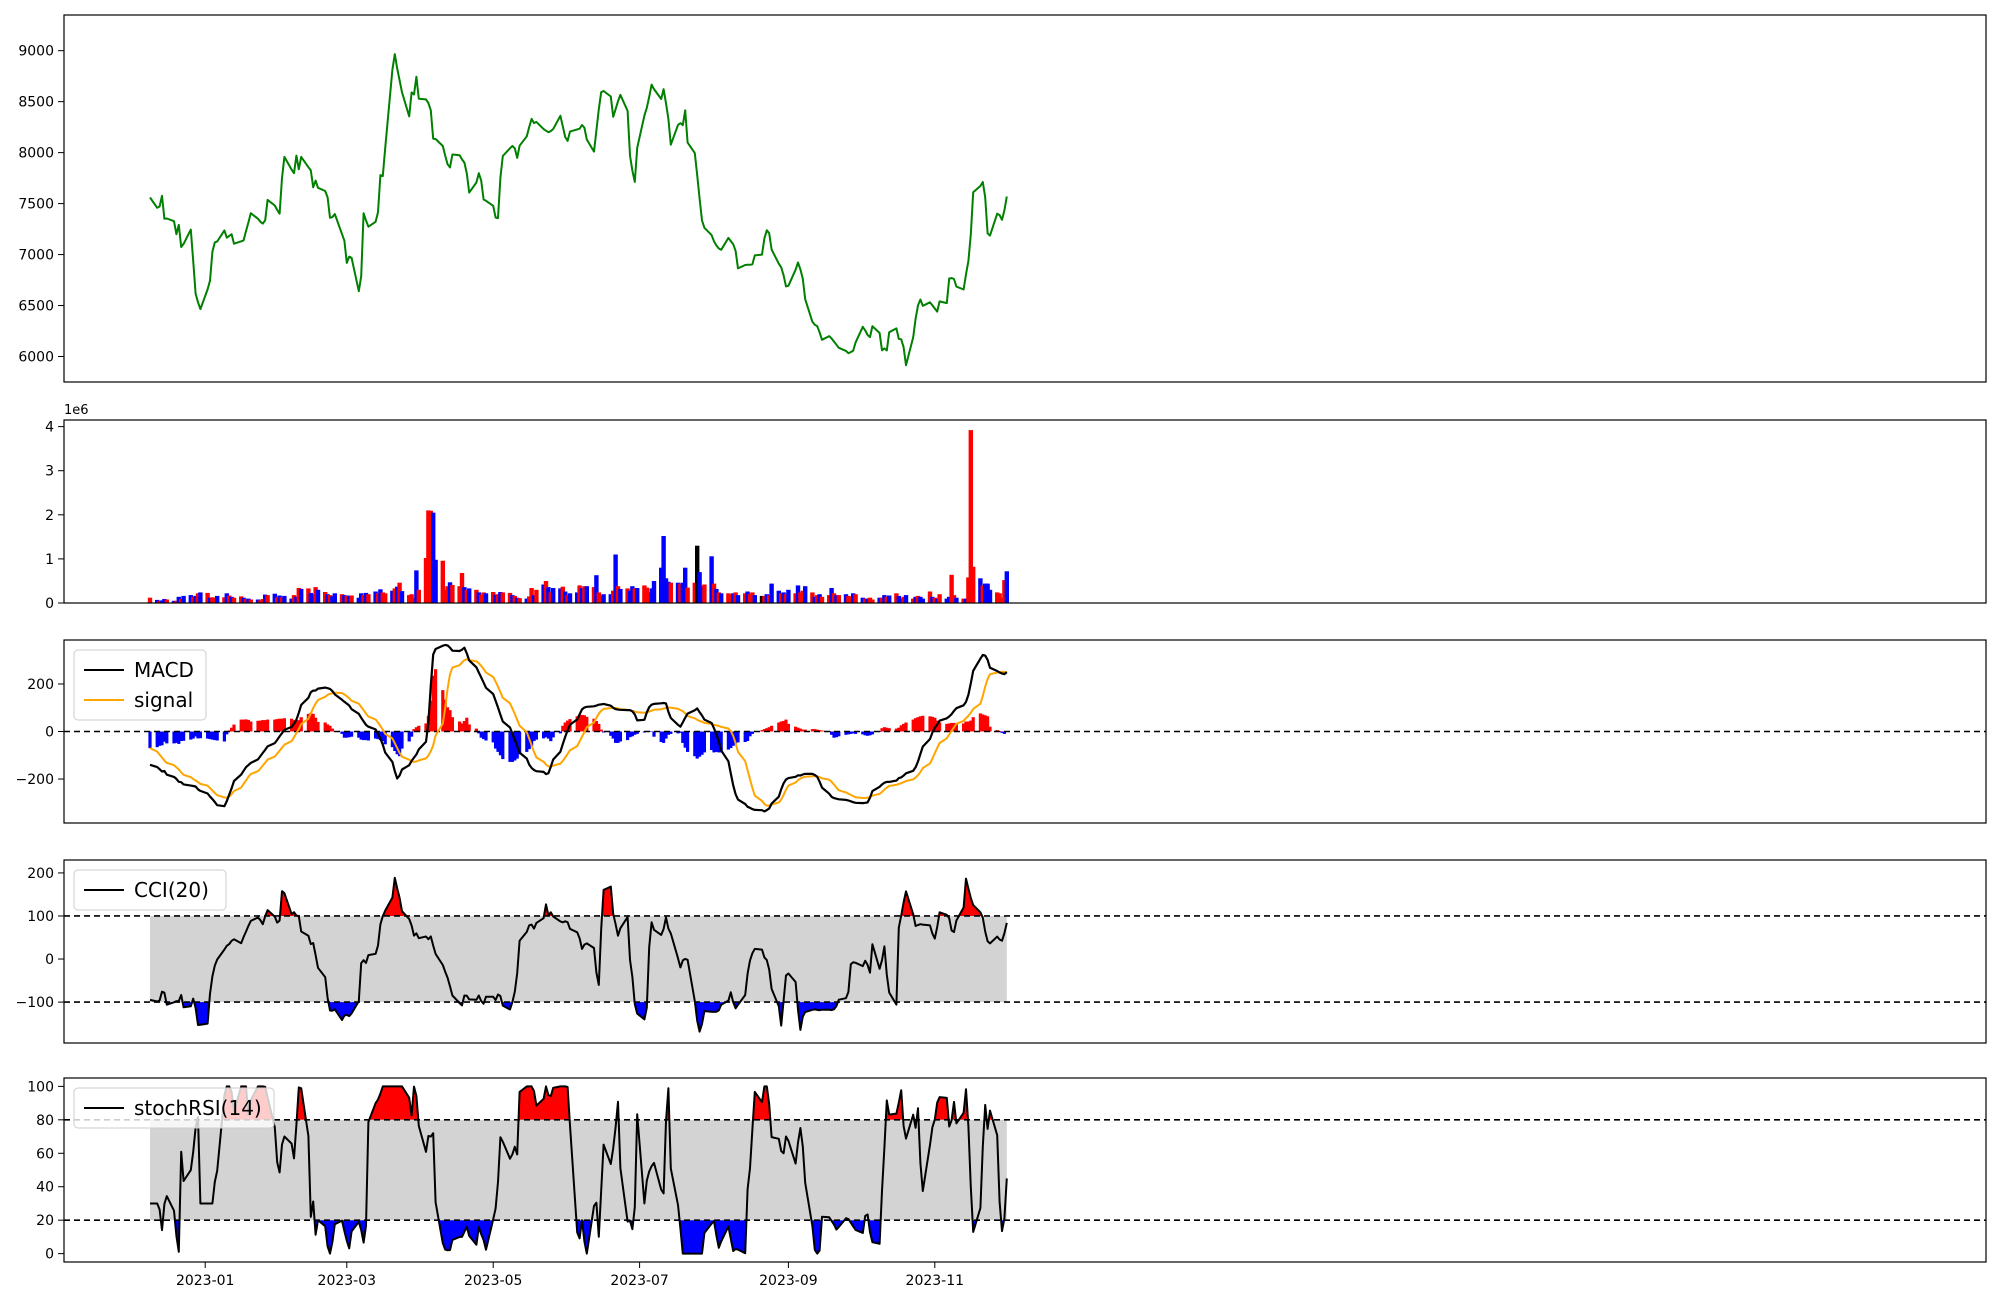 Image resolution: width=2000 pixels, height=1300 pixels. Describe the element at coordinates (45, 1121) in the screenshot. I see `y-tick-label: 80` at that location.